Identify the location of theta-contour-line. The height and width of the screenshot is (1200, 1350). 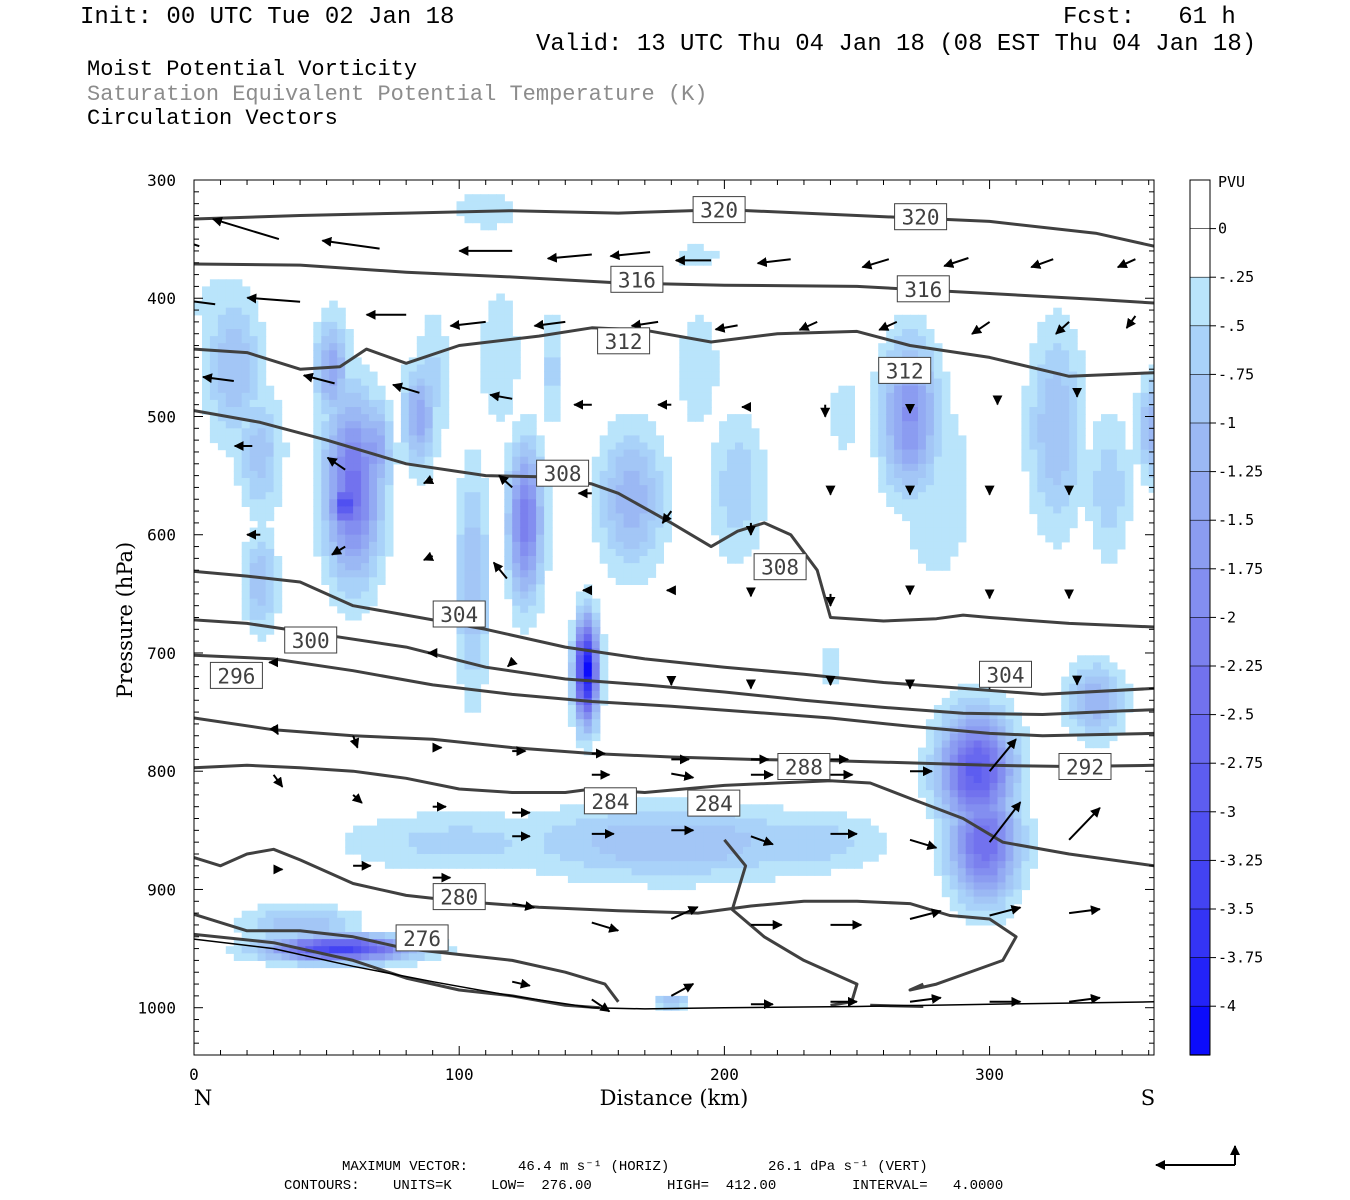
(674, 815).